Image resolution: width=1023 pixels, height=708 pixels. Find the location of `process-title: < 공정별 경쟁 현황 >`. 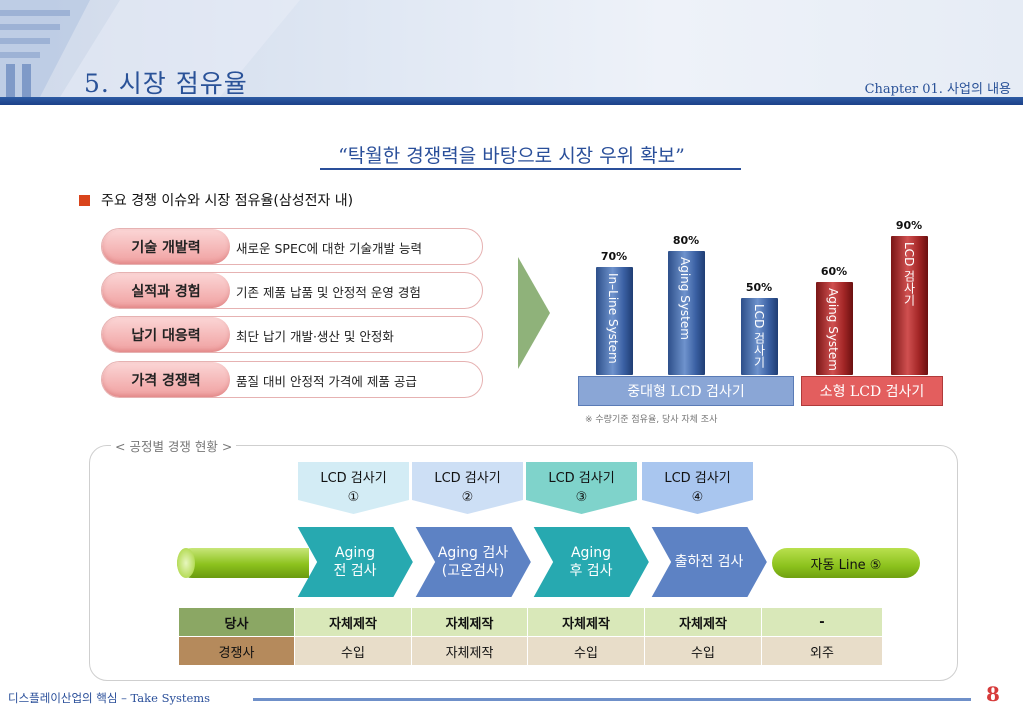

process-title: < 공정별 경쟁 현황 > is located at coordinates (174, 445).